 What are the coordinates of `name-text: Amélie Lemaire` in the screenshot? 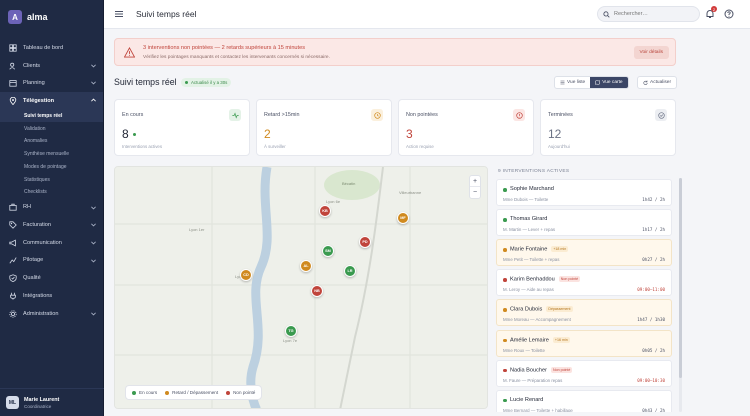 It's located at (529, 340).